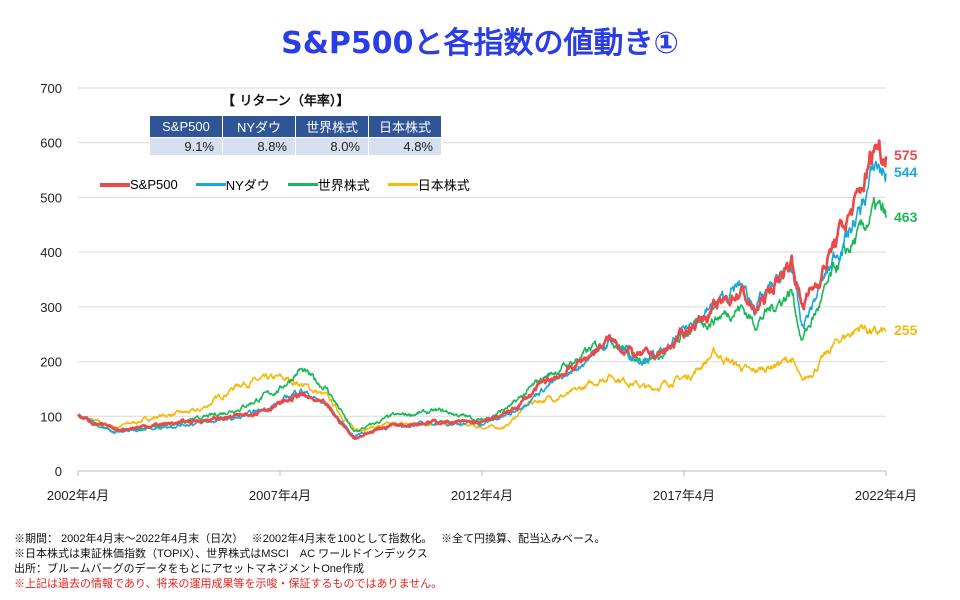 The image size is (960, 600). Describe the element at coordinates (482, 495) in the screenshot. I see `x-tick-label: 2012年4月` at that location.